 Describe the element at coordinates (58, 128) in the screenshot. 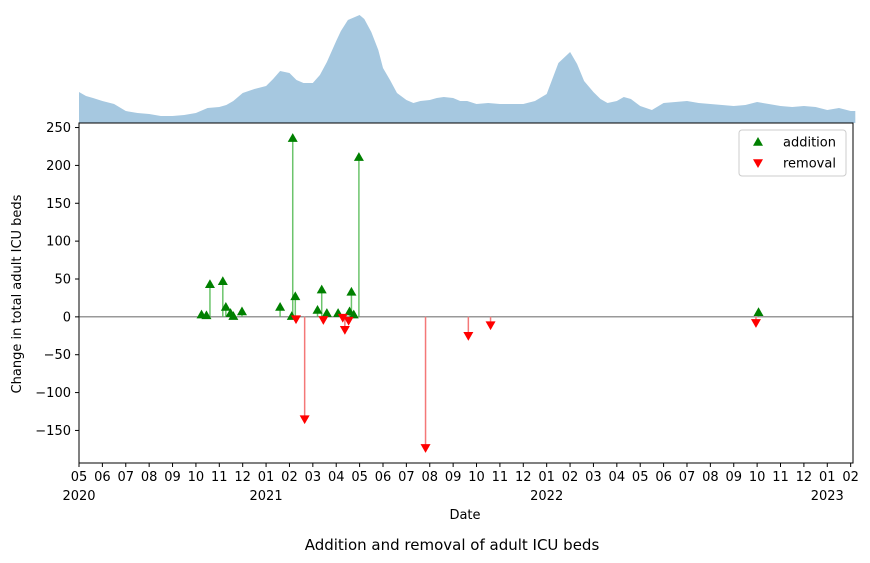

I see `y-tick-label: 250` at that location.